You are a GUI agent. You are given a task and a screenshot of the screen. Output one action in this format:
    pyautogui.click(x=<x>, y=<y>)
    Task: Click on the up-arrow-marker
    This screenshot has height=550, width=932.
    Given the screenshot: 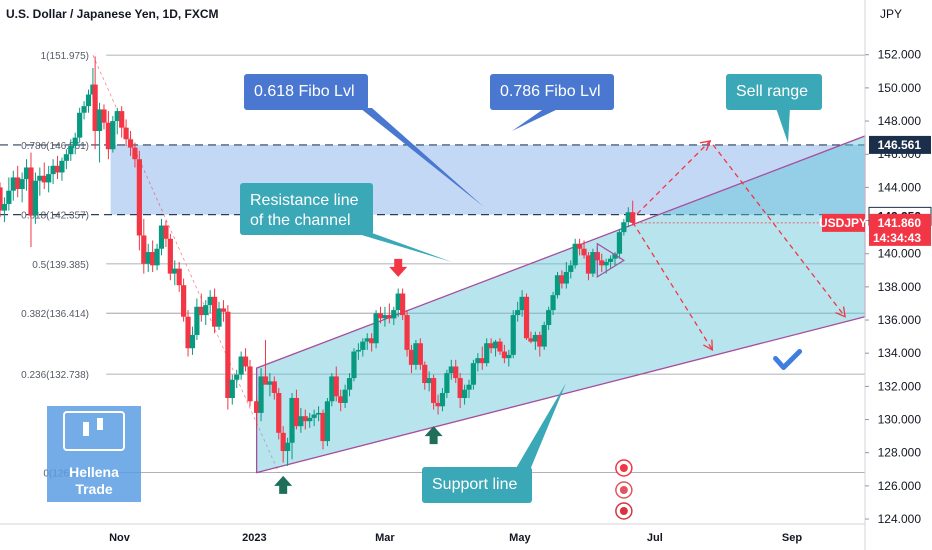 What is the action you would take?
    pyautogui.click(x=283, y=484)
    